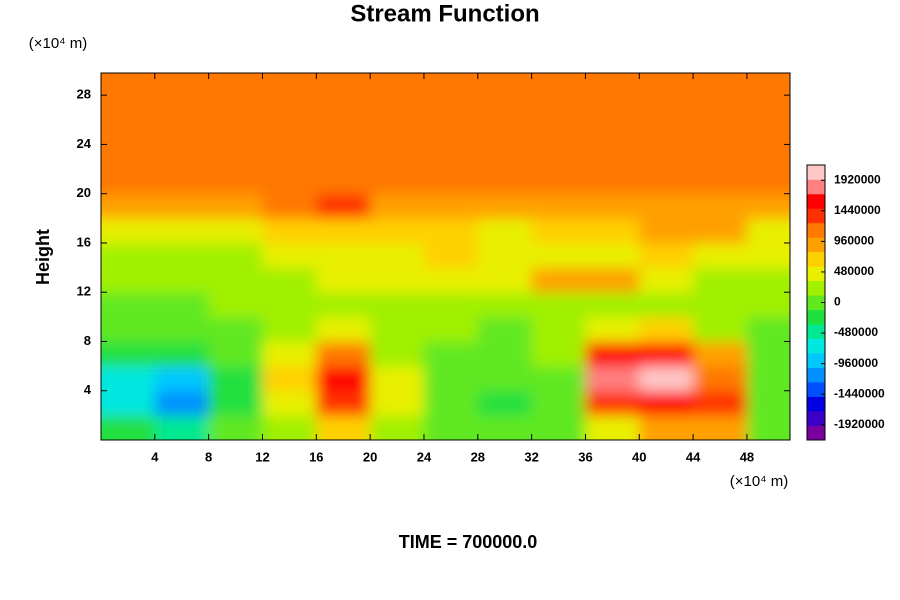  What do you see at coordinates (859, 424) in the screenshot?
I see `colorbar-label: -1920000` at bounding box center [859, 424].